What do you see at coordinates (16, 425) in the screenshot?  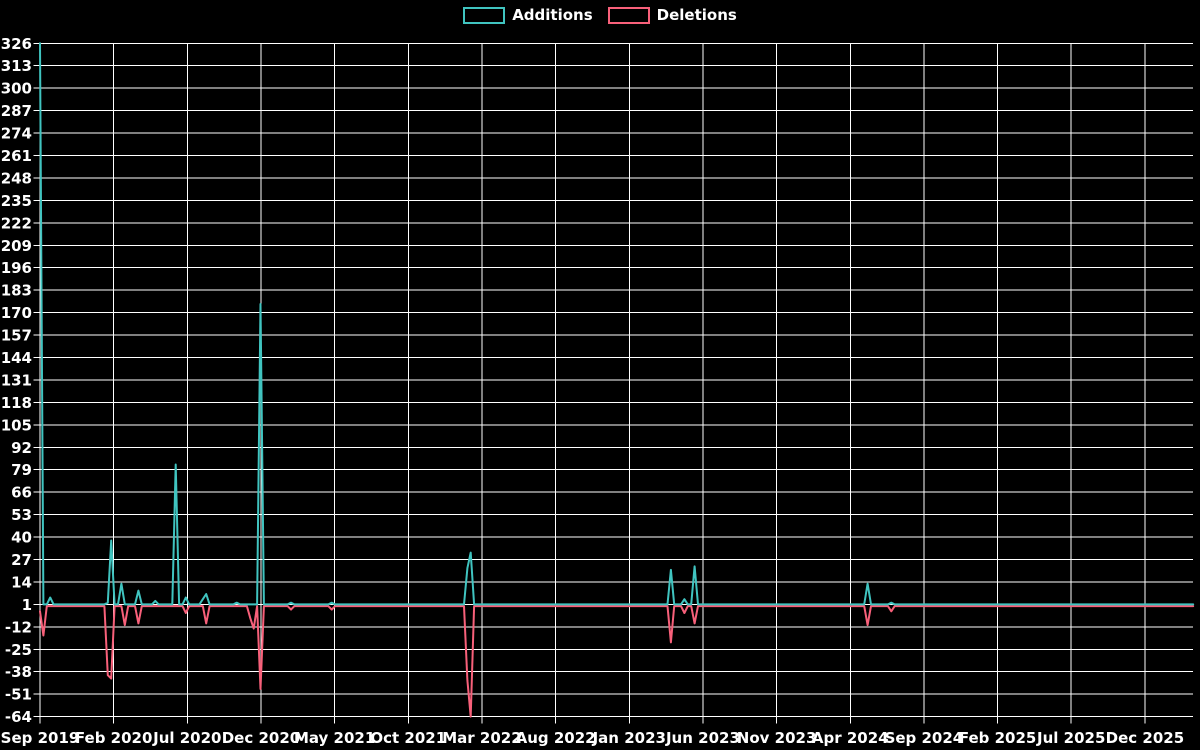 I see `y-tick-label: 105` at bounding box center [16, 425].